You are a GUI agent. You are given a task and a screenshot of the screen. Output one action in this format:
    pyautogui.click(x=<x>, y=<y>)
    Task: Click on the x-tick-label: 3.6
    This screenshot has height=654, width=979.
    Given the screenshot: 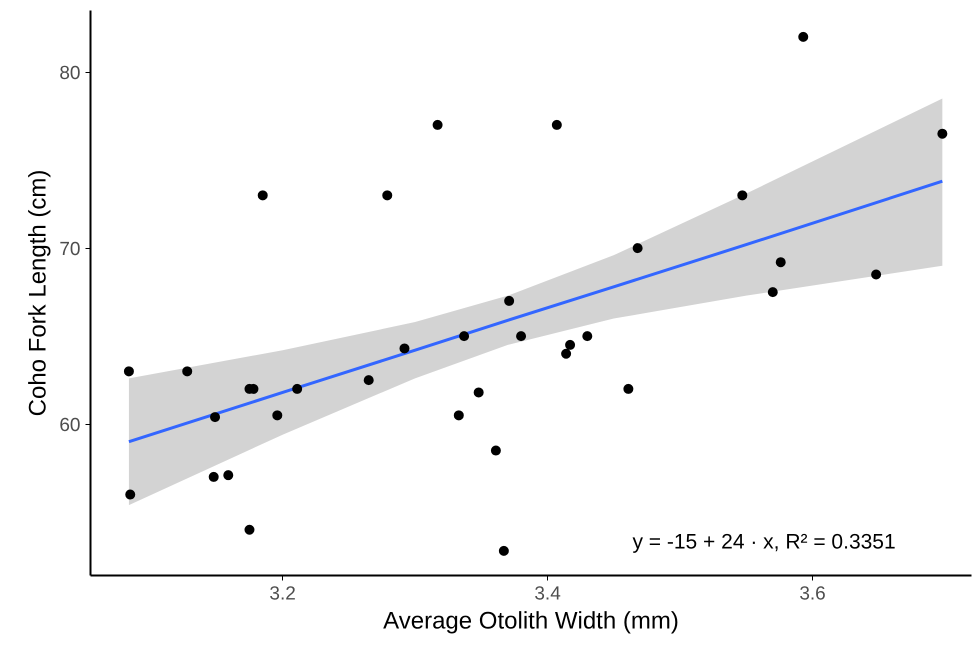 What is the action you would take?
    pyautogui.click(x=812, y=594)
    